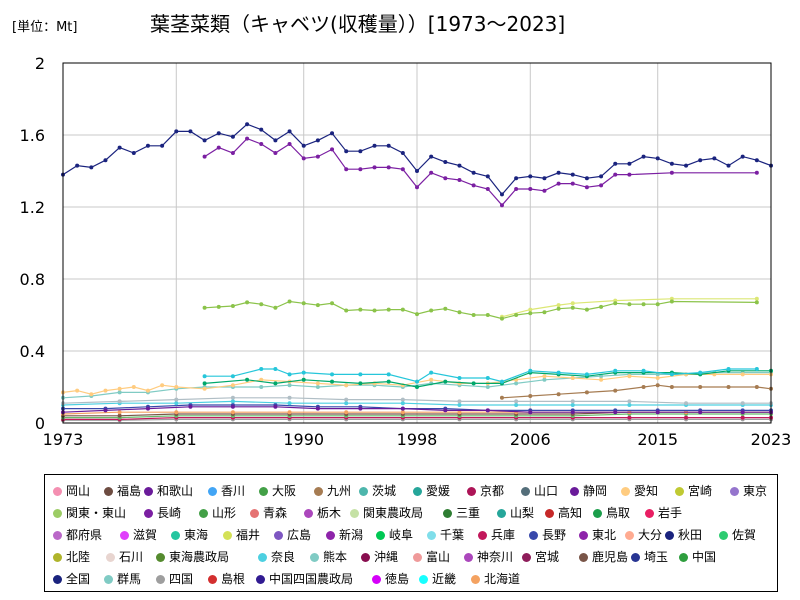 This screenshot has height=600, width=800. What do you see at coordinates (217, 513) in the screenshot?
I see `legend-item: 山形` at bounding box center [217, 513].